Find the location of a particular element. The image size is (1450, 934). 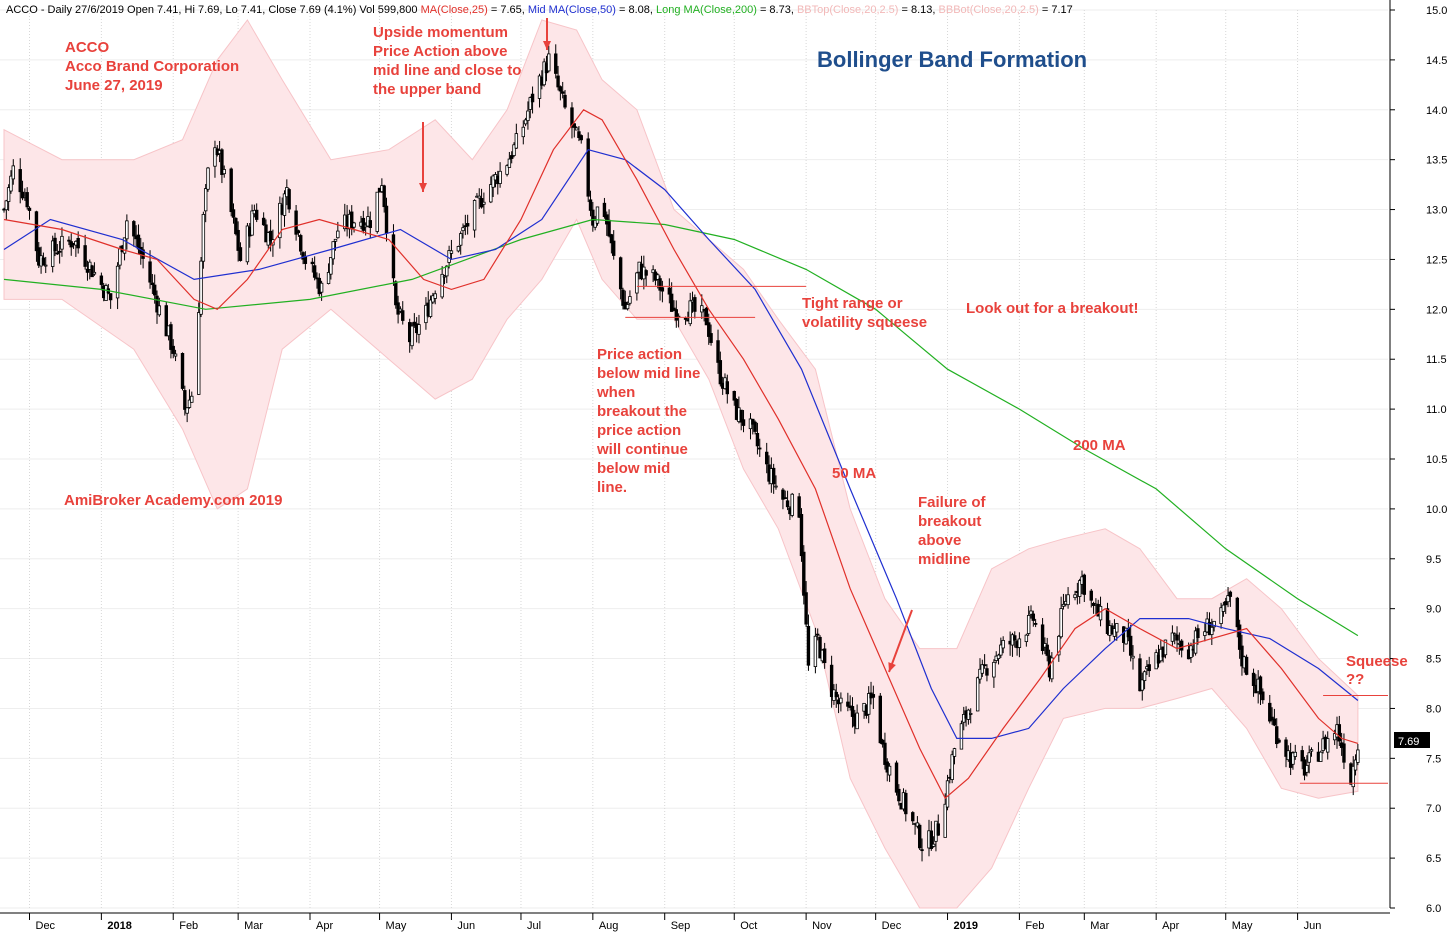

annotation-line: below mid line is located at coordinates (648, 373).